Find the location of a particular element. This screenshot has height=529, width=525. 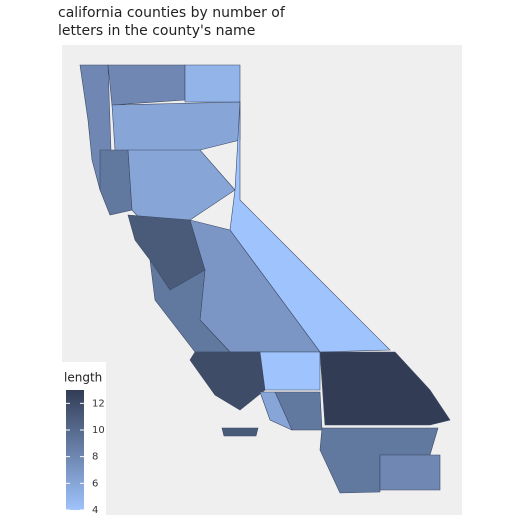

legend-tick-label: 10 is located at coordinates (98, 430).